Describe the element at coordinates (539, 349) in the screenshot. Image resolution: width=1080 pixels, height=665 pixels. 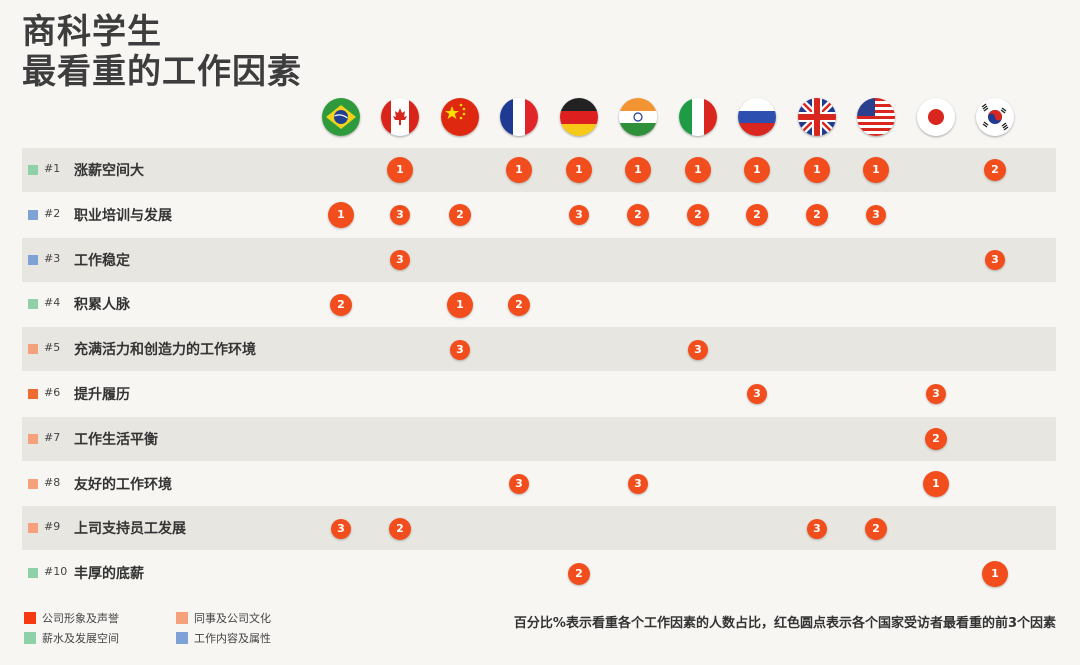
I see `factor-row: #5 充满活力和创造力的工作环境 3 3` at that location.